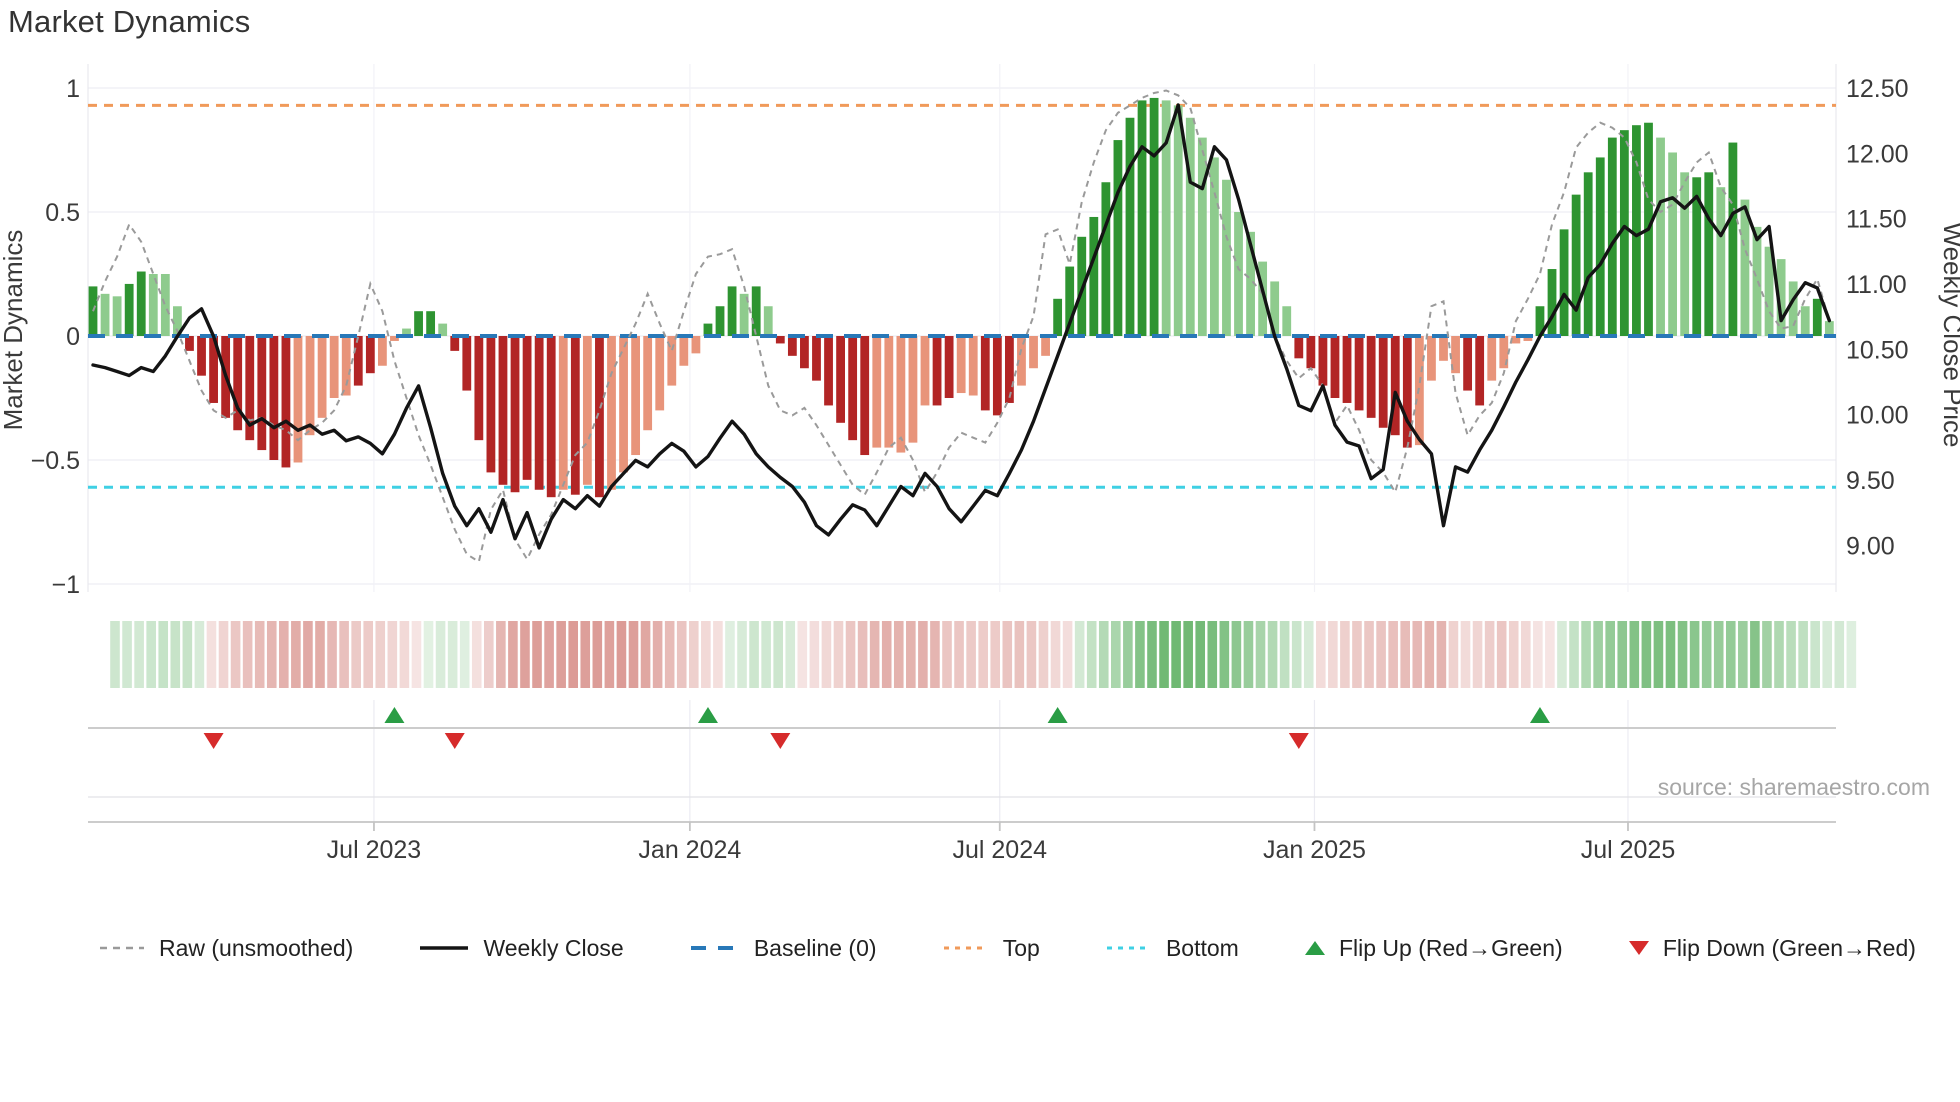 The image size is (1960, 1102). What do you see at coordinates (14, 330) in the screenshot?
I see `svg-text: Market Dynamics` at bounding box center [14, 330].